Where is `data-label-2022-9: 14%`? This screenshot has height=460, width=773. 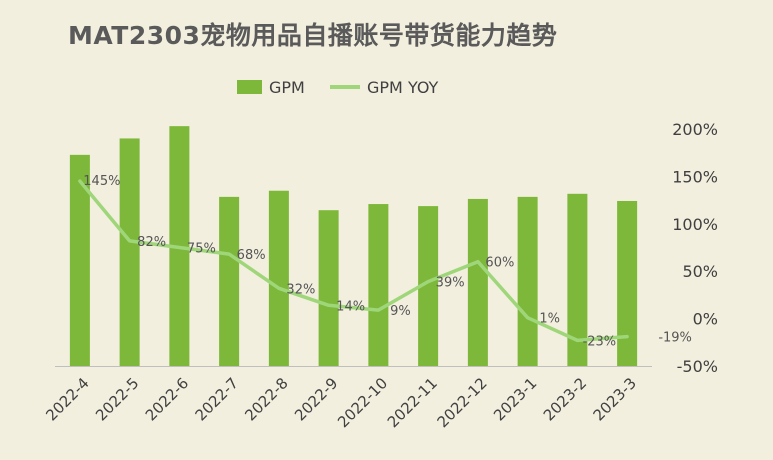
data-label-2022-9: 14% is located at coordinates (350, 306).